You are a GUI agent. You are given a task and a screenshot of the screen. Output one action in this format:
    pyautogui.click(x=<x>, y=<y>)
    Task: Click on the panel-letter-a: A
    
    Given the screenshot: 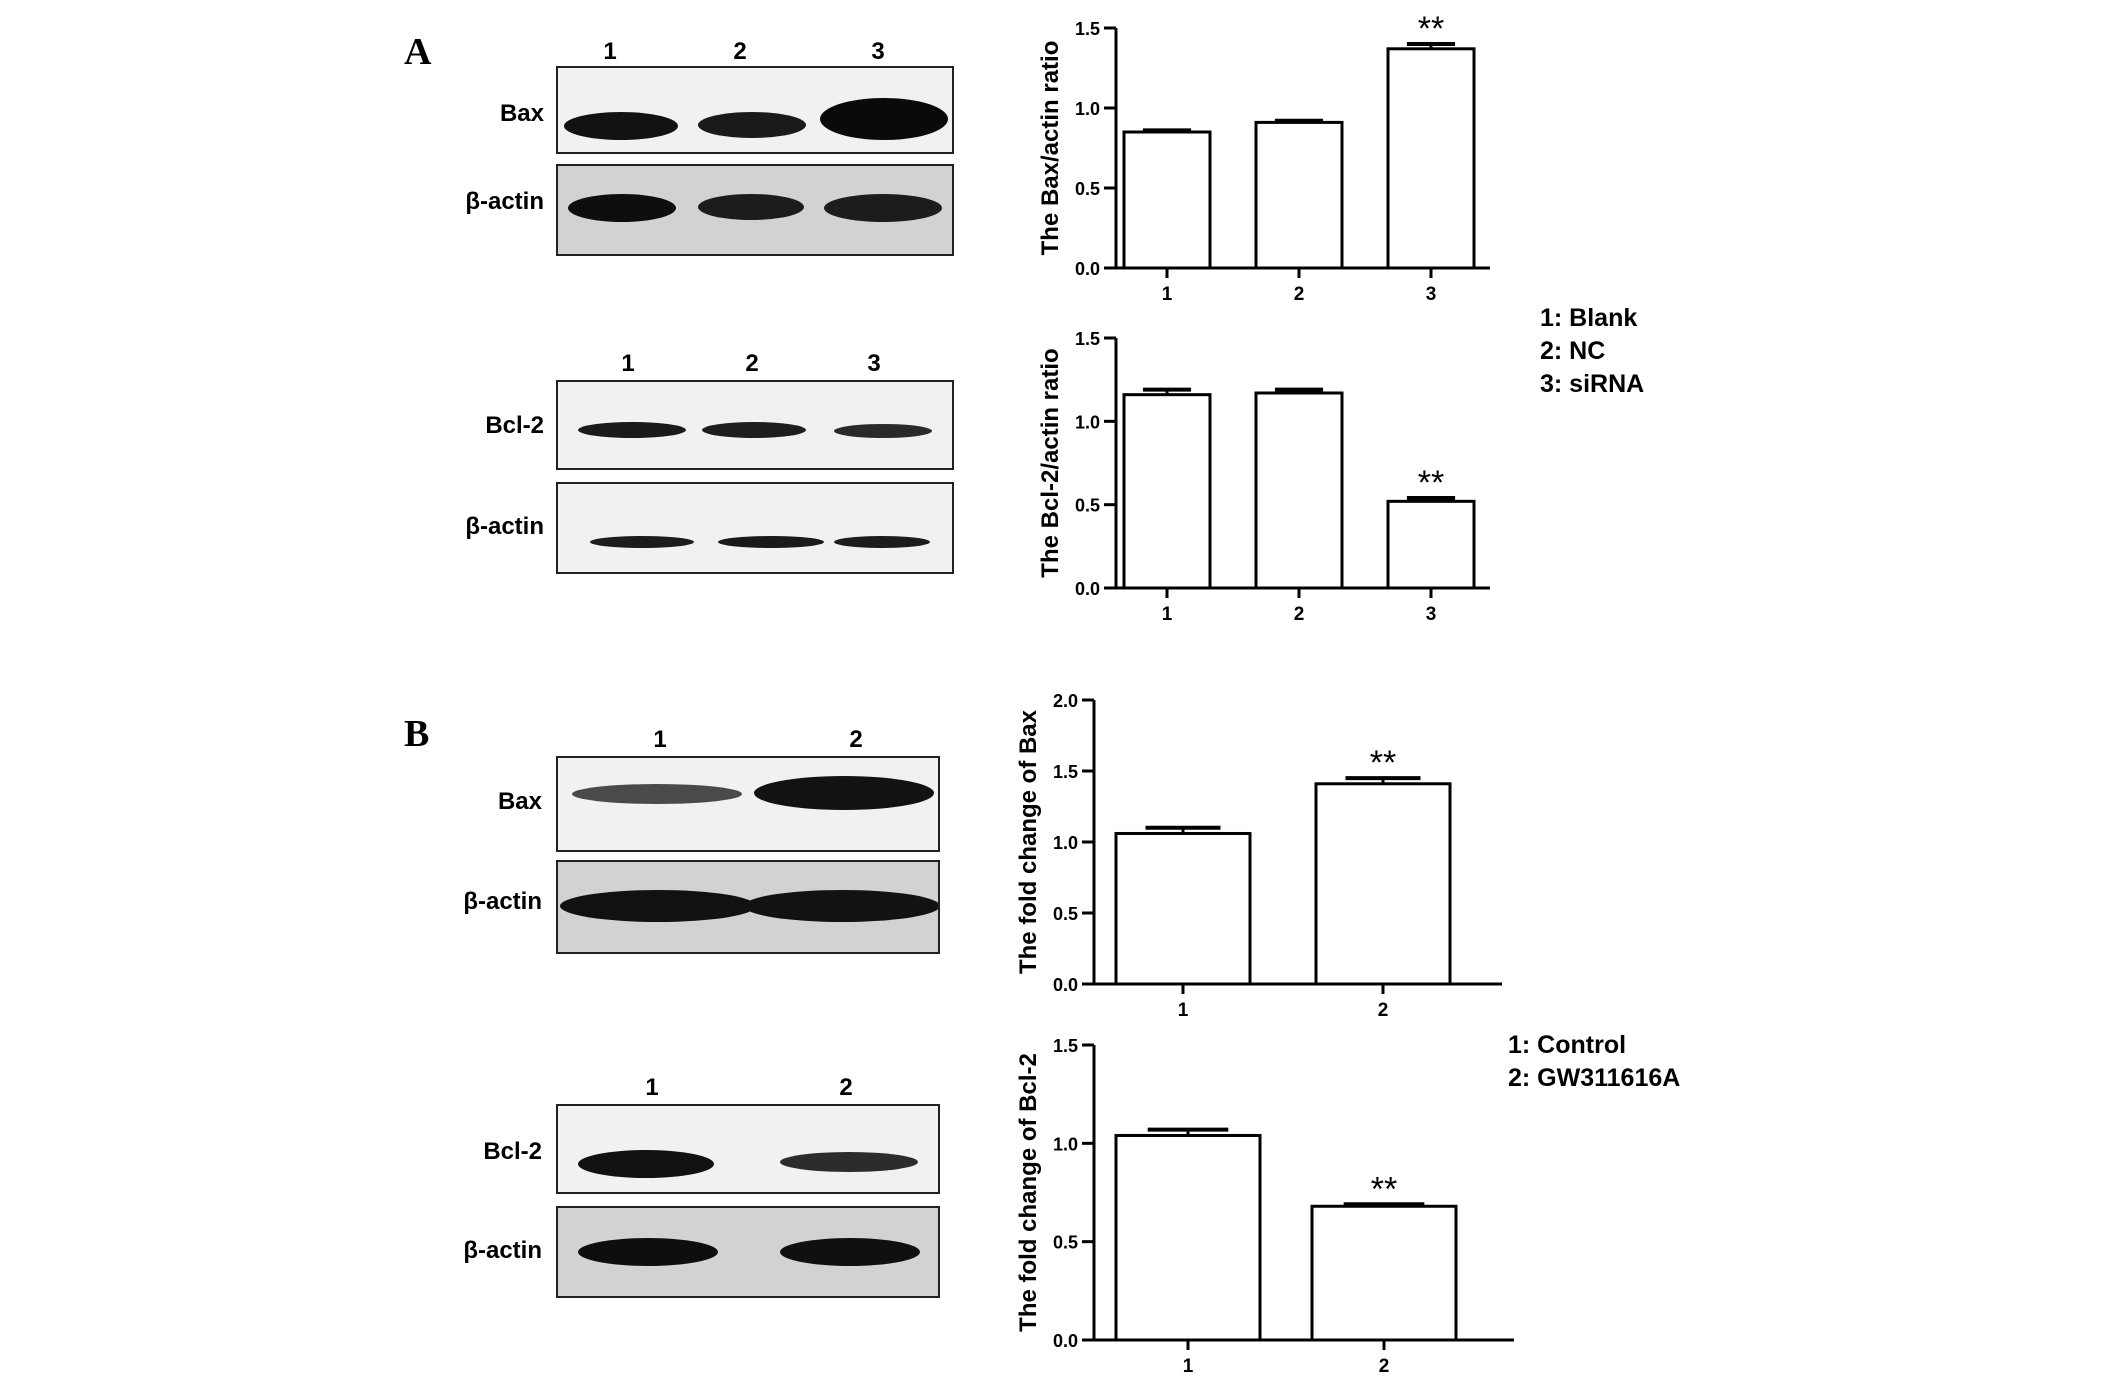 What is the action you would take?
    pyautogui.click(x=418, y=52)
    